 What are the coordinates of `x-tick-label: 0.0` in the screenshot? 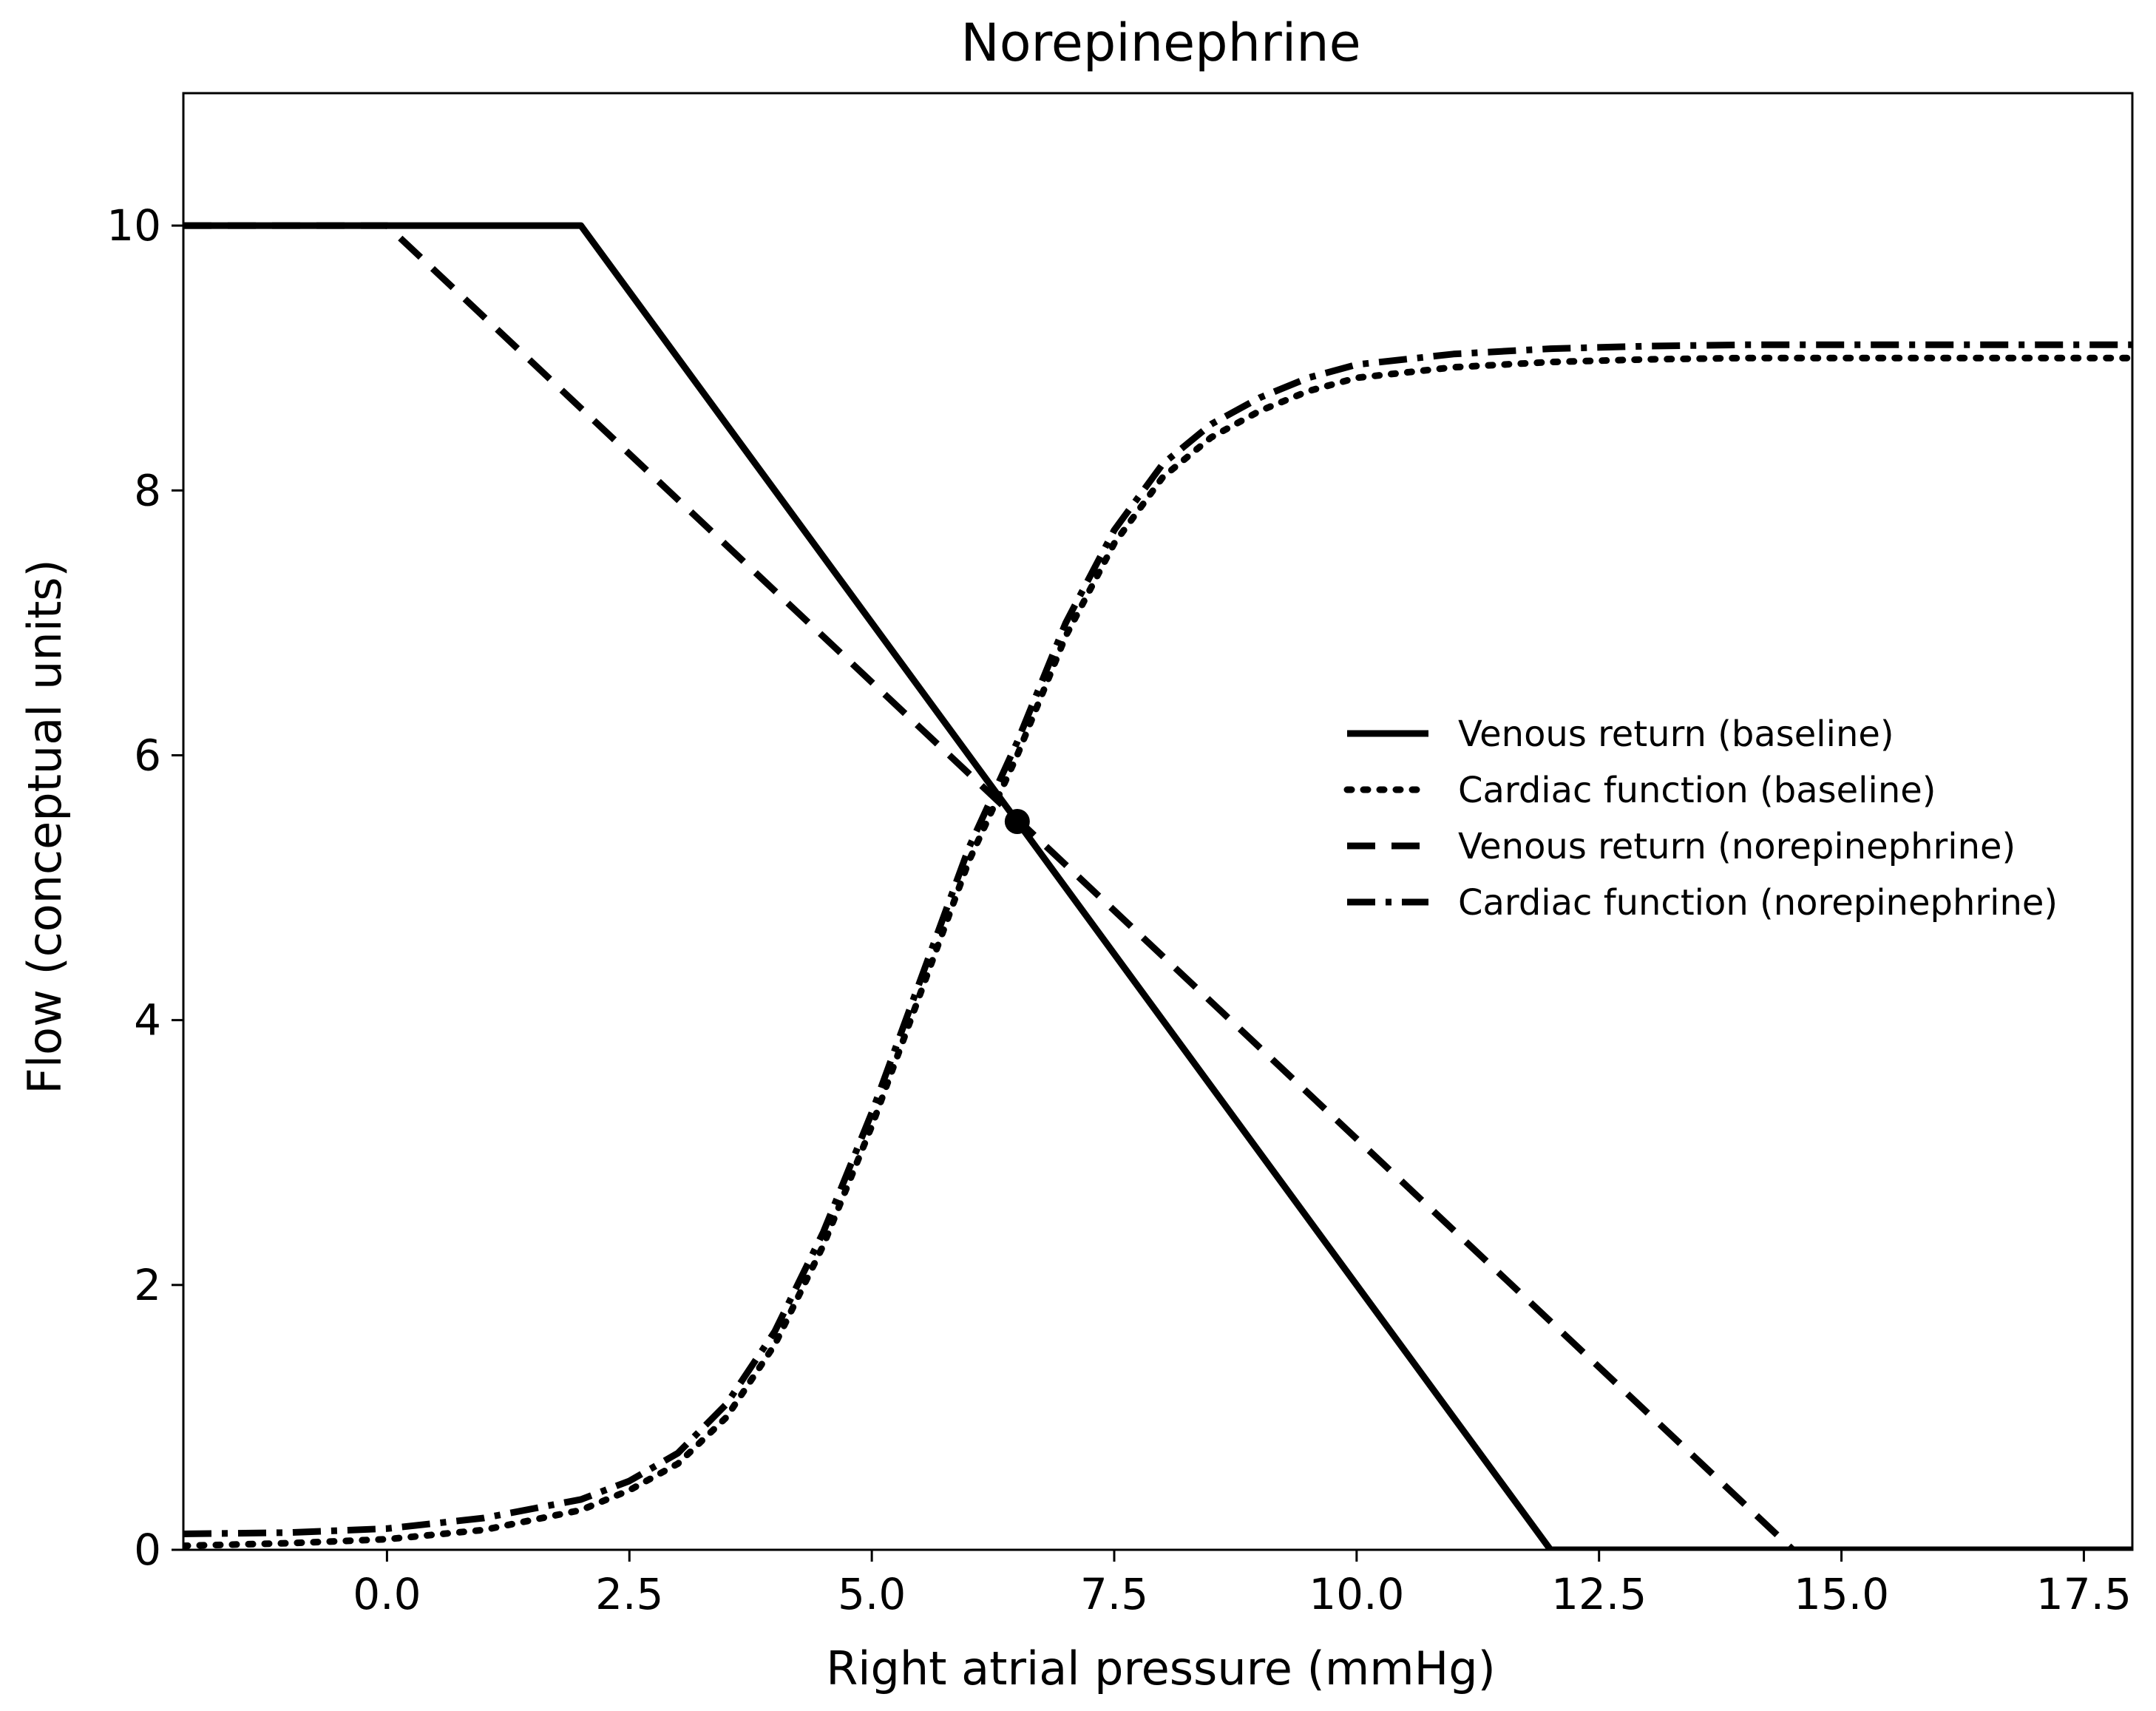 It's located at (387, 1594).